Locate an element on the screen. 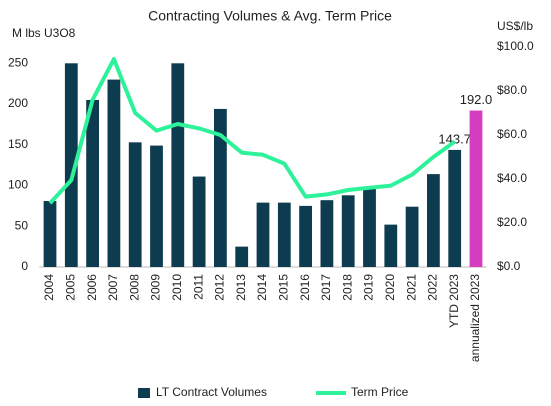 The image size is (551, 406). y2-tick-label: $80.0 is located at coordinates (512, 90).